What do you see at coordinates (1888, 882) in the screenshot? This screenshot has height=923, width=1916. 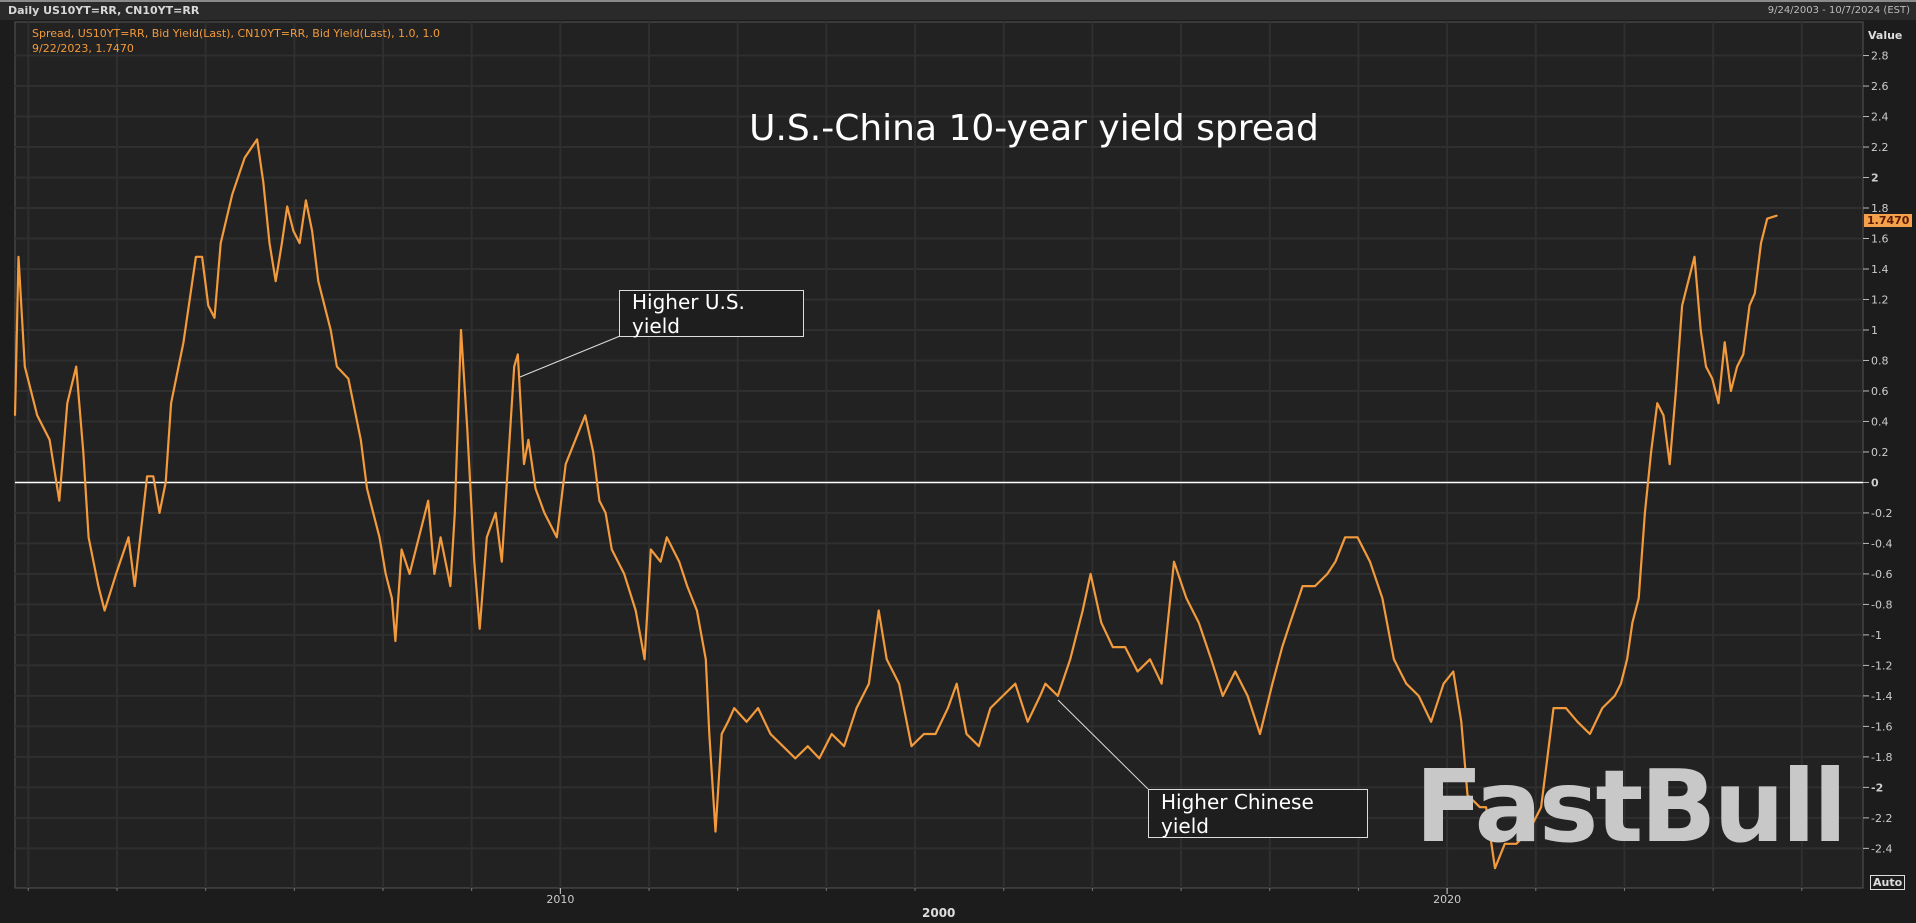 I see `auto-scale-button: Auto` at bounding box center [1888, 882].